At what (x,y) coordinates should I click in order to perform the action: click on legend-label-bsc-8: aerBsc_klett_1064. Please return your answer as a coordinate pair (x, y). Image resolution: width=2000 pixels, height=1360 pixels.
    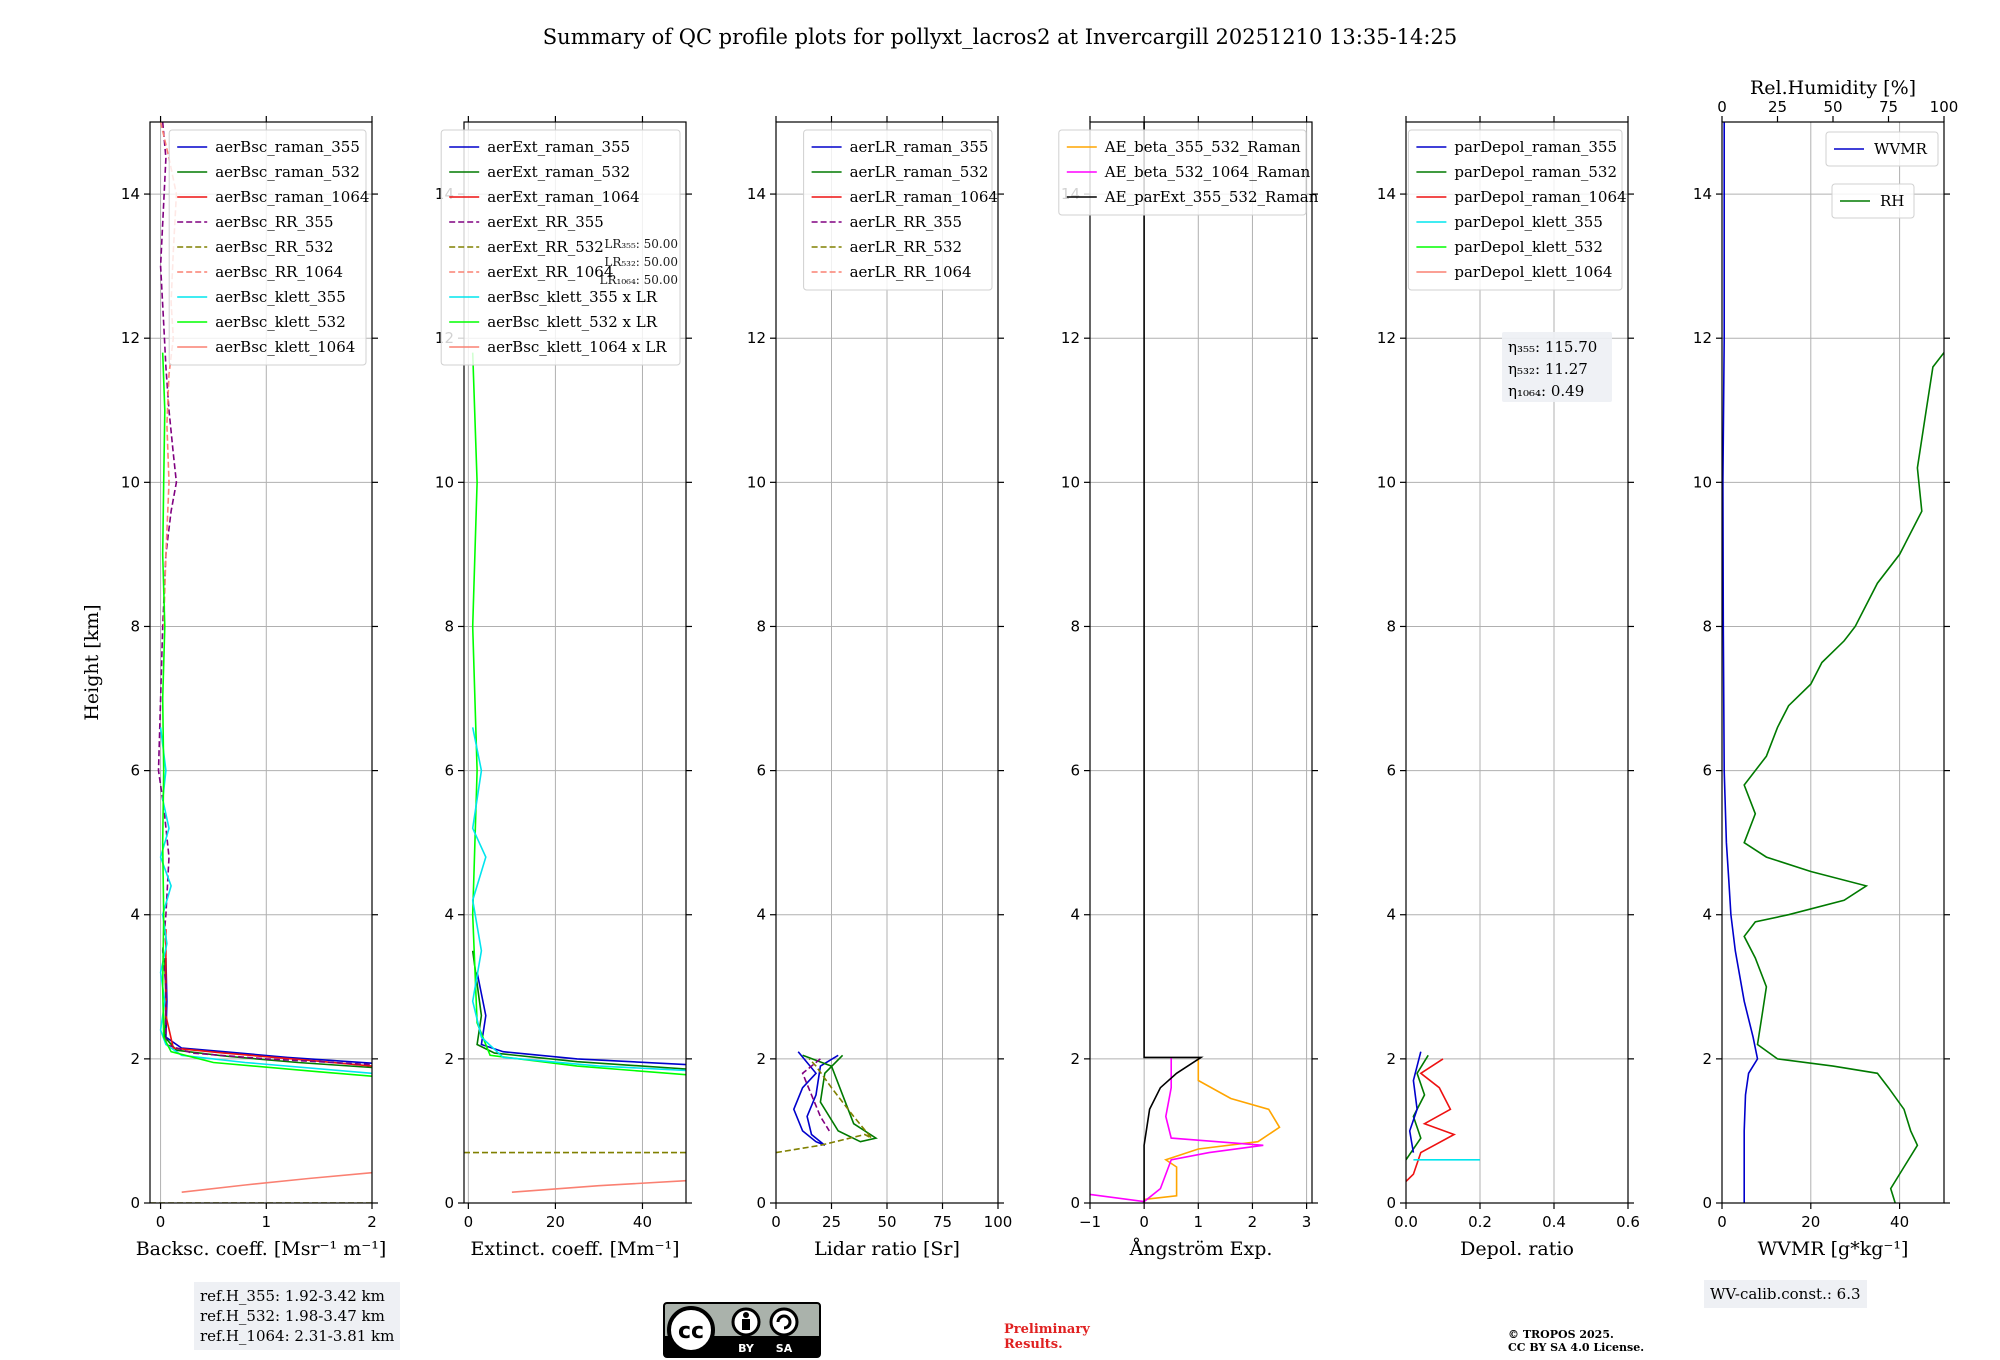
    Looking at the image, I should click on (285, 347).